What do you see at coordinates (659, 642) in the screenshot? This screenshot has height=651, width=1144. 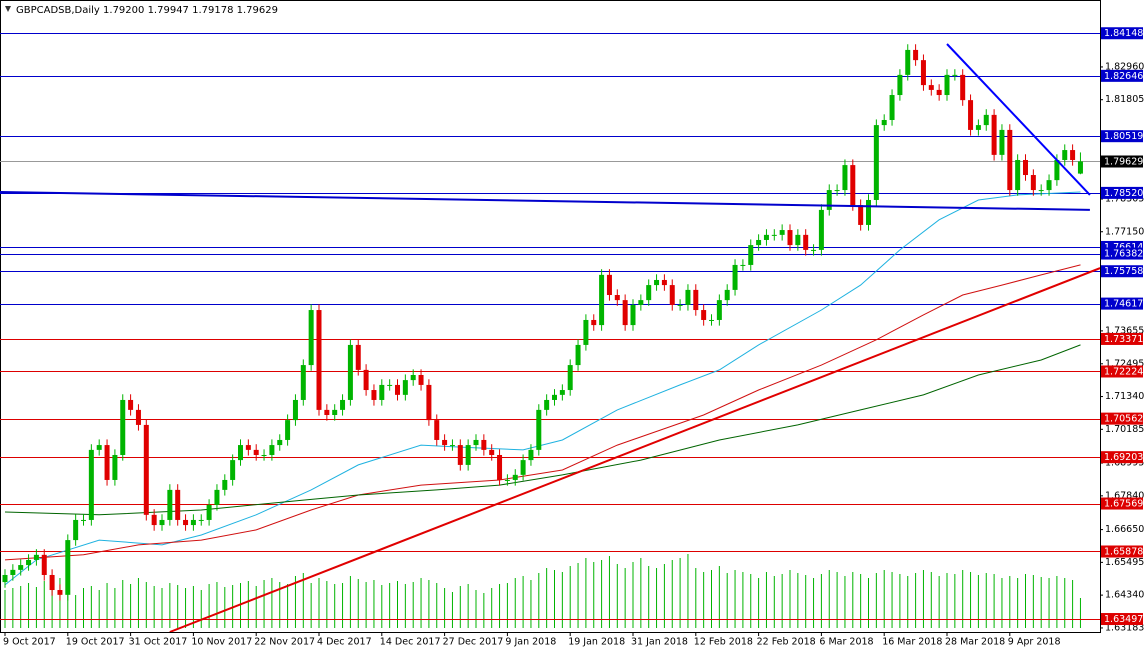 I see `x-tick-label: 31 Jan 2018` at bounding box center [659, 642].